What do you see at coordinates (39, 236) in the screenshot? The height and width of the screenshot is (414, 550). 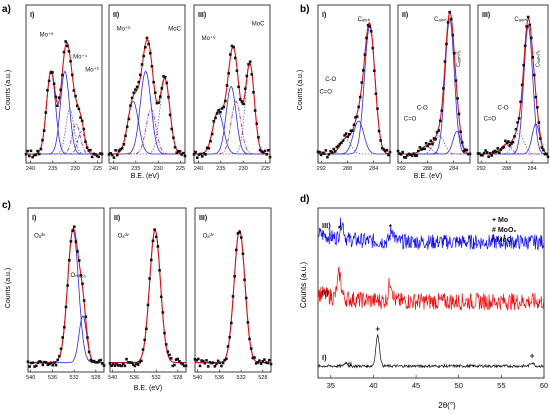 I see `peak-annotation: Oₐᵈᵛ` at bounding box center [39, 236].